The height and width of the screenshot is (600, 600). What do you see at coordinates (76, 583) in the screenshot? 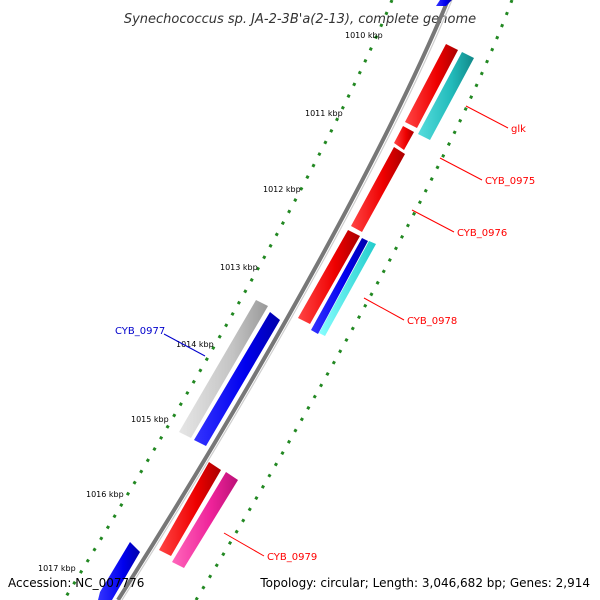
I see `accession-text: Accession: NC_007776` at bounding box center [76, 583].